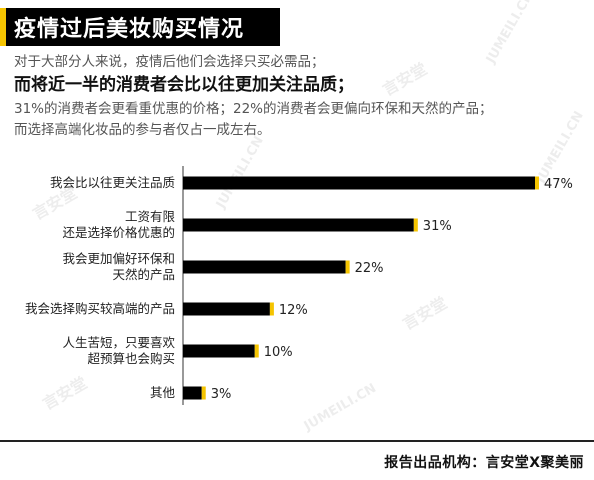 This screenshot has width=594, height=480. I want to click on data-label: 3%, so click(221, 394).